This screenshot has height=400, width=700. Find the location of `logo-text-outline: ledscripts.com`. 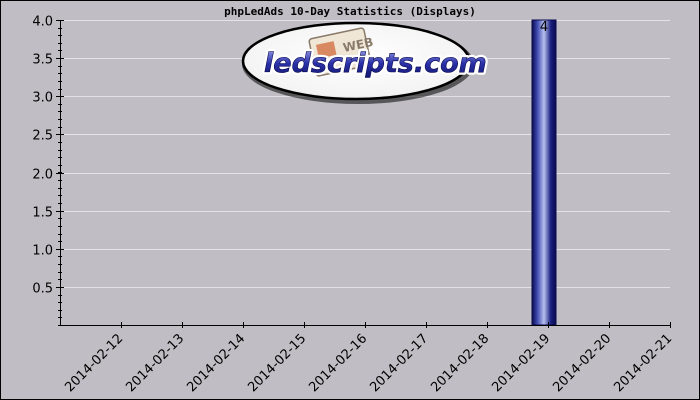

logo-text-outline: ledscripts.com is located at coordinates (375, 63).